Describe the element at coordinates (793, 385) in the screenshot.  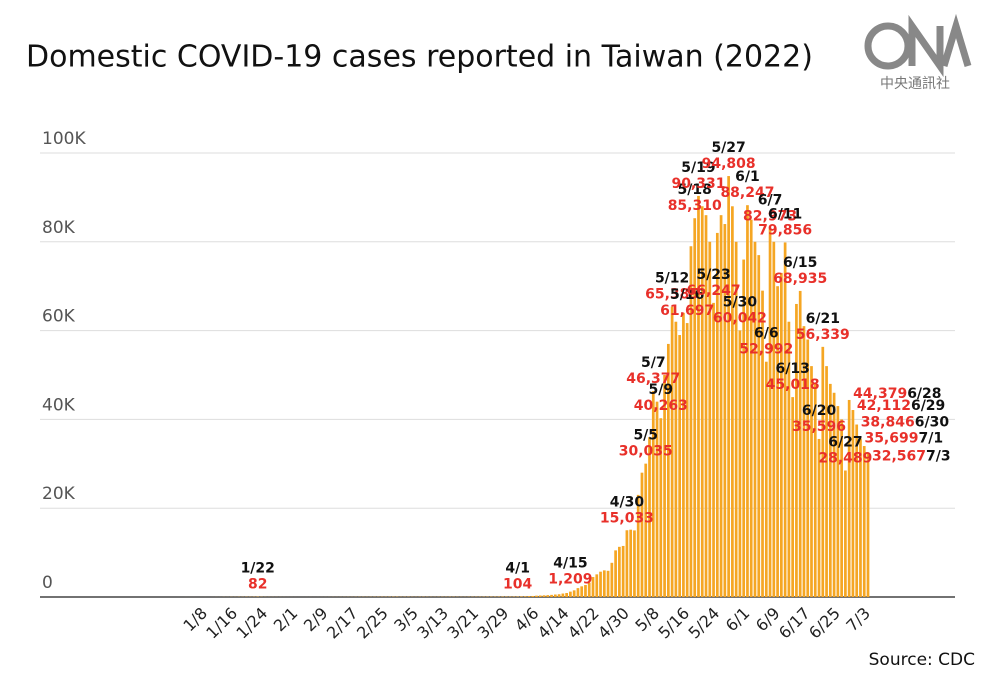
I see `value-label: 45,018` at that location.